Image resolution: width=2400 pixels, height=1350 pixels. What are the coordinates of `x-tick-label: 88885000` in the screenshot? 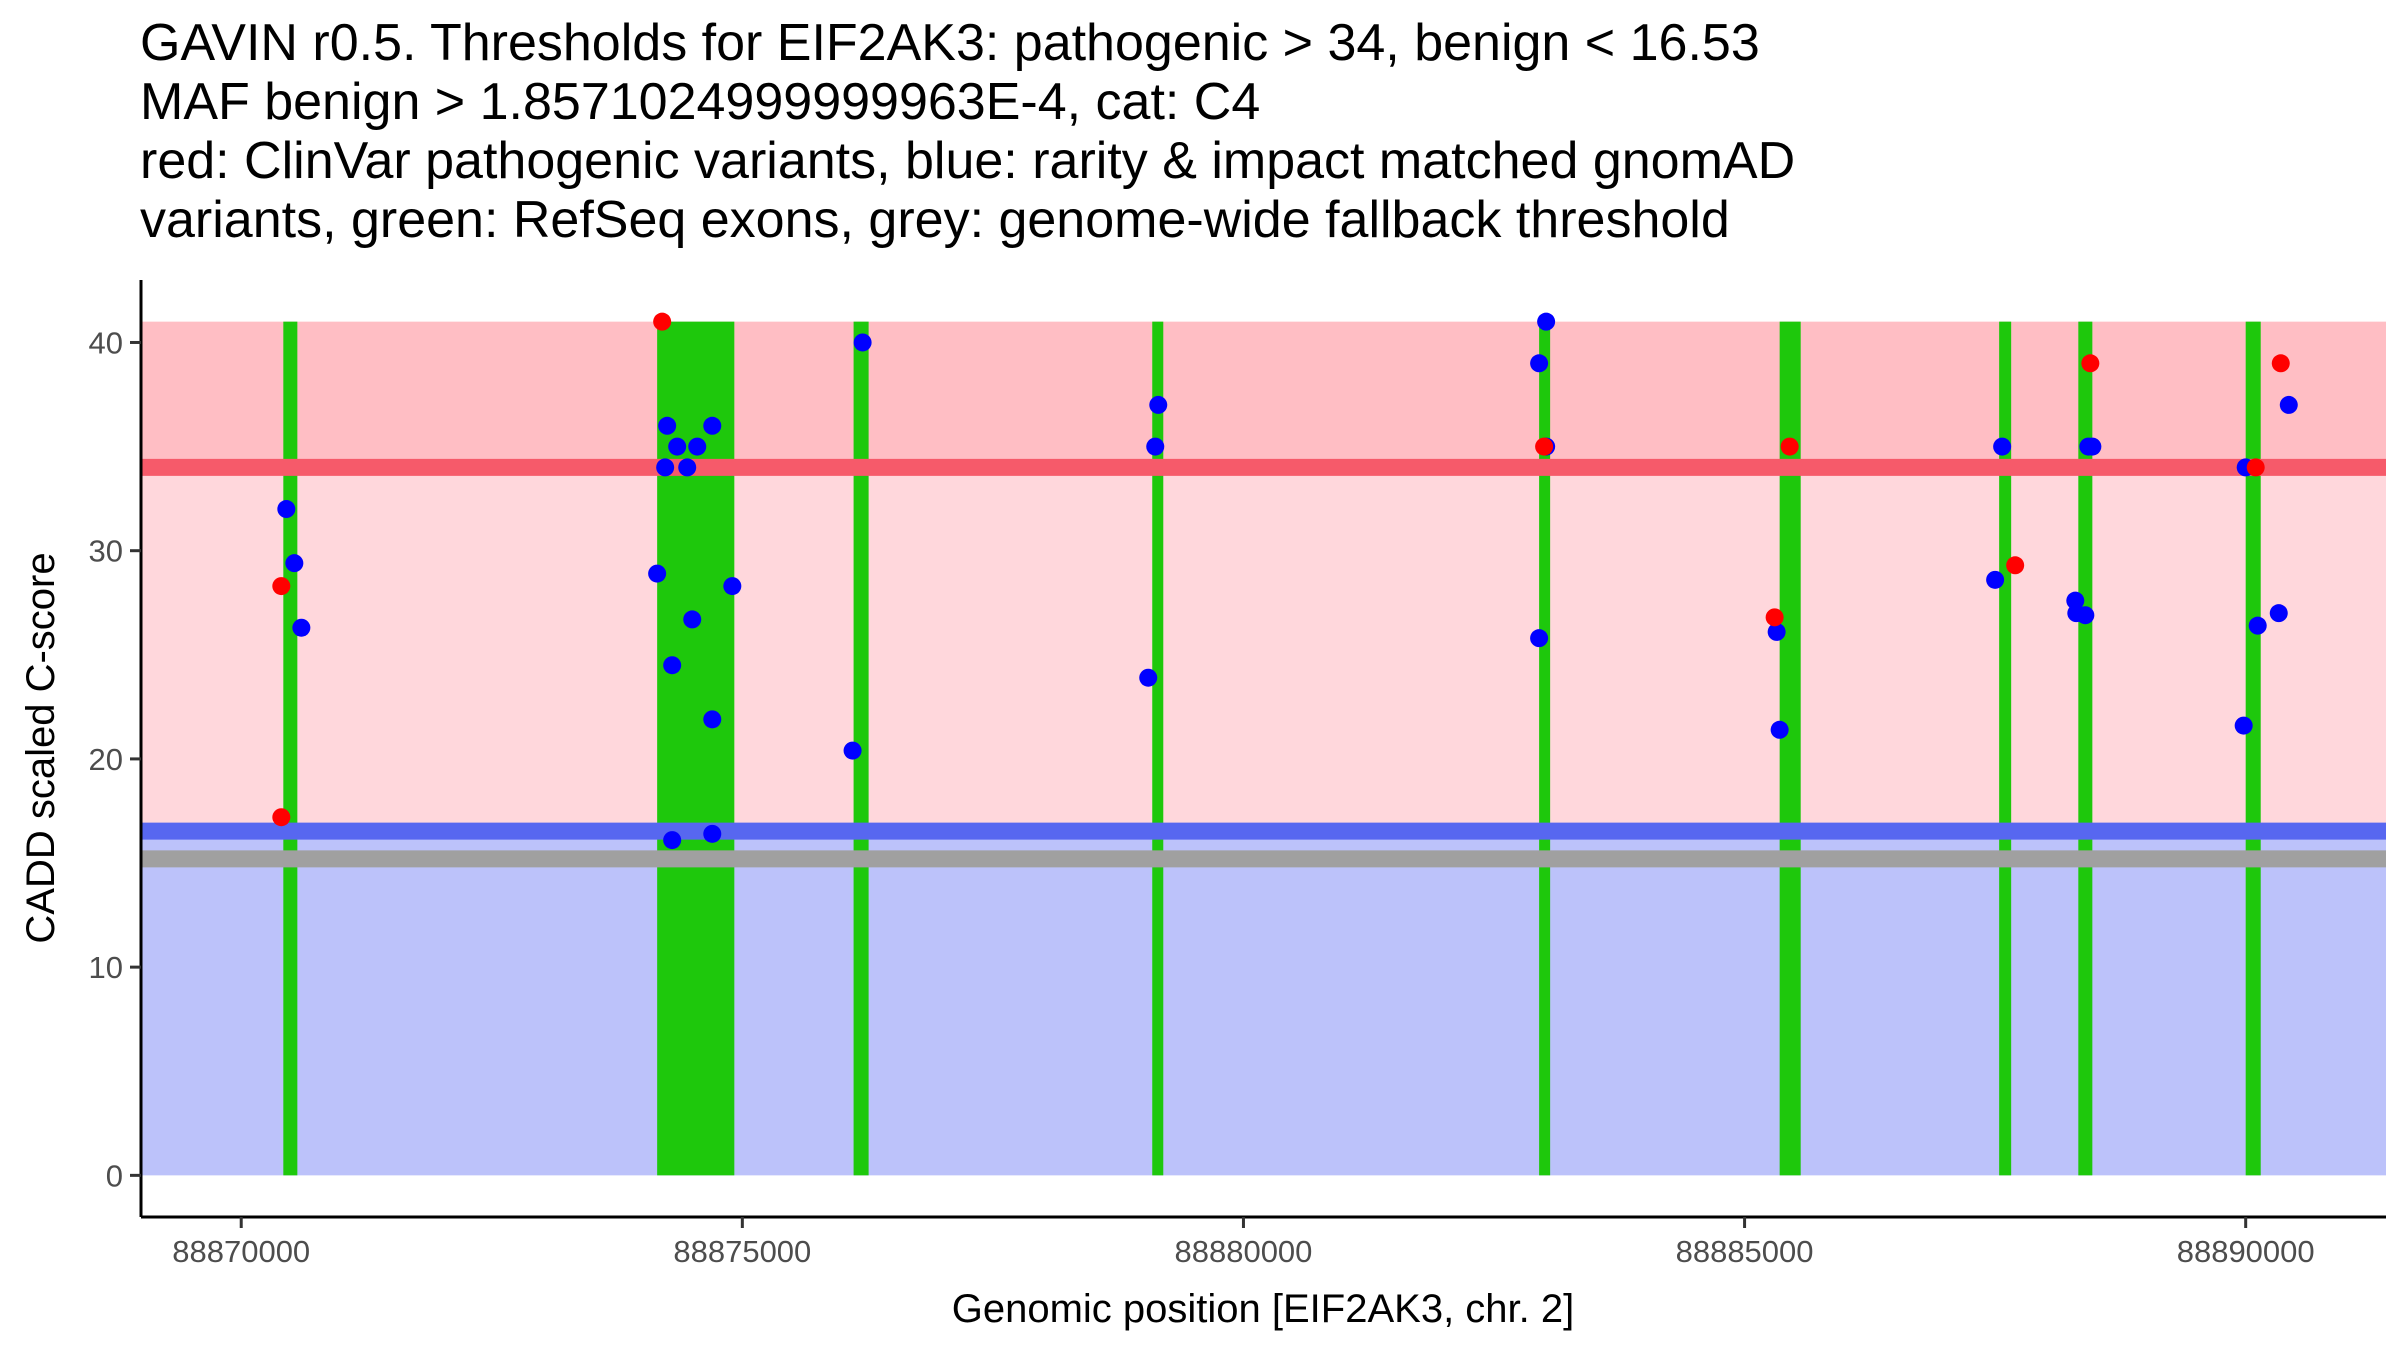 It's located at (1745, 1251).